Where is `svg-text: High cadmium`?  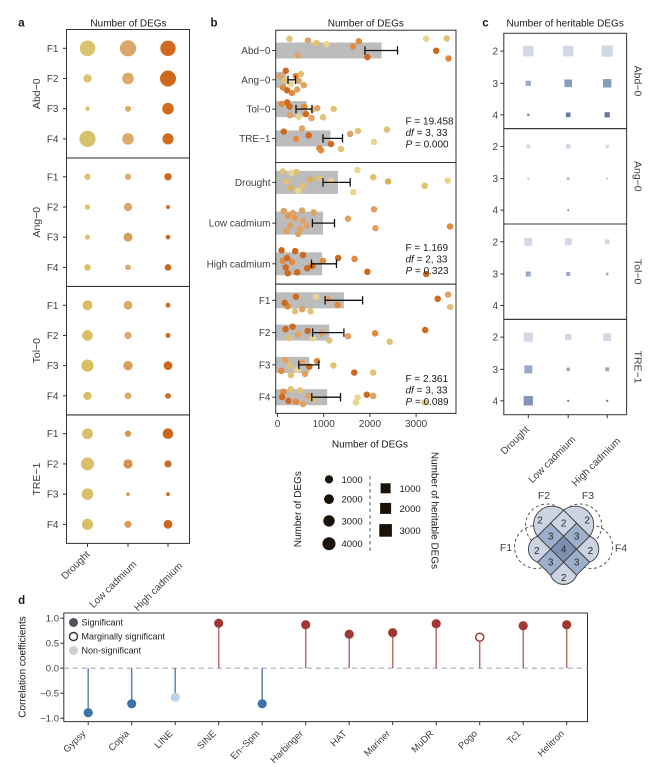
svg-text: High cadmium is located at coordinates (239, 264).